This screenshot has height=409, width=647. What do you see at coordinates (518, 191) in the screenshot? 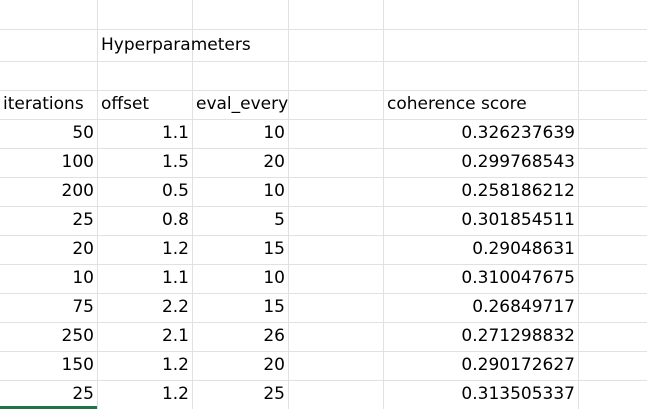
I see `cell-coherence-score: 0.258186212` at bounding box center [518, 191].